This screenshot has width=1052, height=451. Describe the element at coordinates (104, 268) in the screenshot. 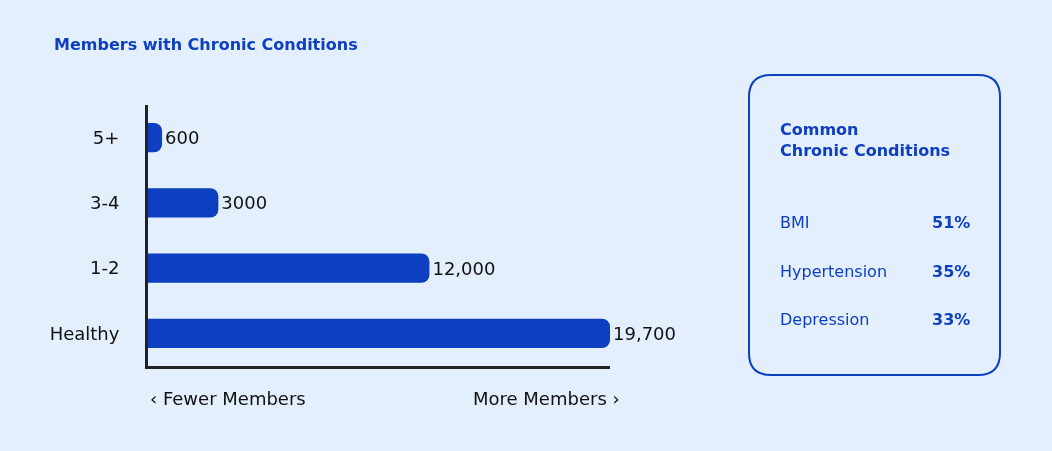

I see `y-tick-label: 1-2` at that location.